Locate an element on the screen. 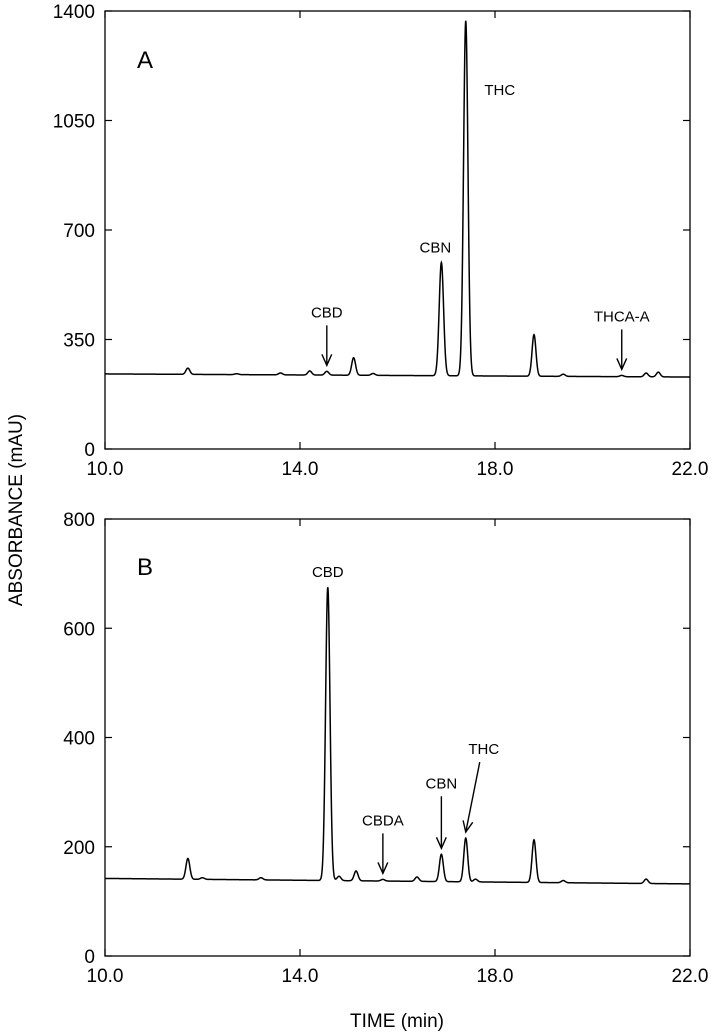  y-tick-label: 1400 is located at coordinates (74, 12).